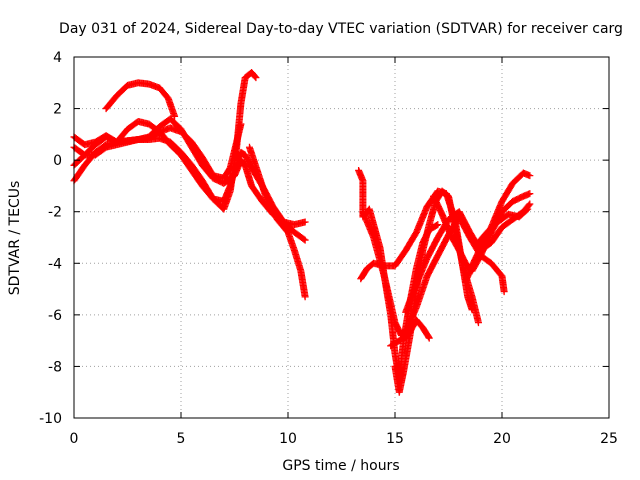  I want to click on y-tick-label: -10, so click(50, 419).